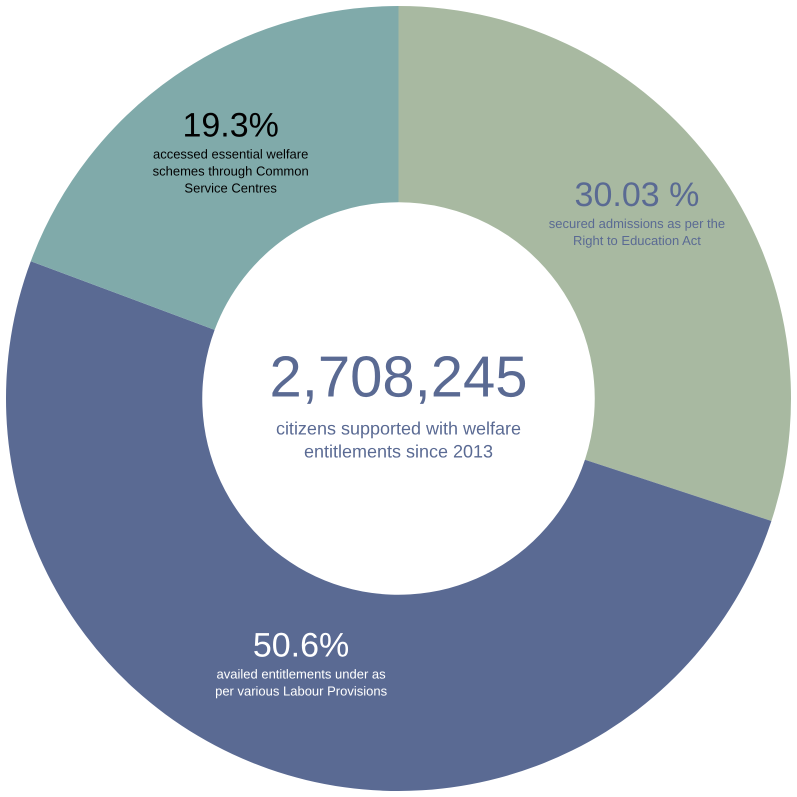  What do you see at coordinates (398, 377) in the screenshot?
I see `text: 2,708,245` at bounding box center [398, 377].